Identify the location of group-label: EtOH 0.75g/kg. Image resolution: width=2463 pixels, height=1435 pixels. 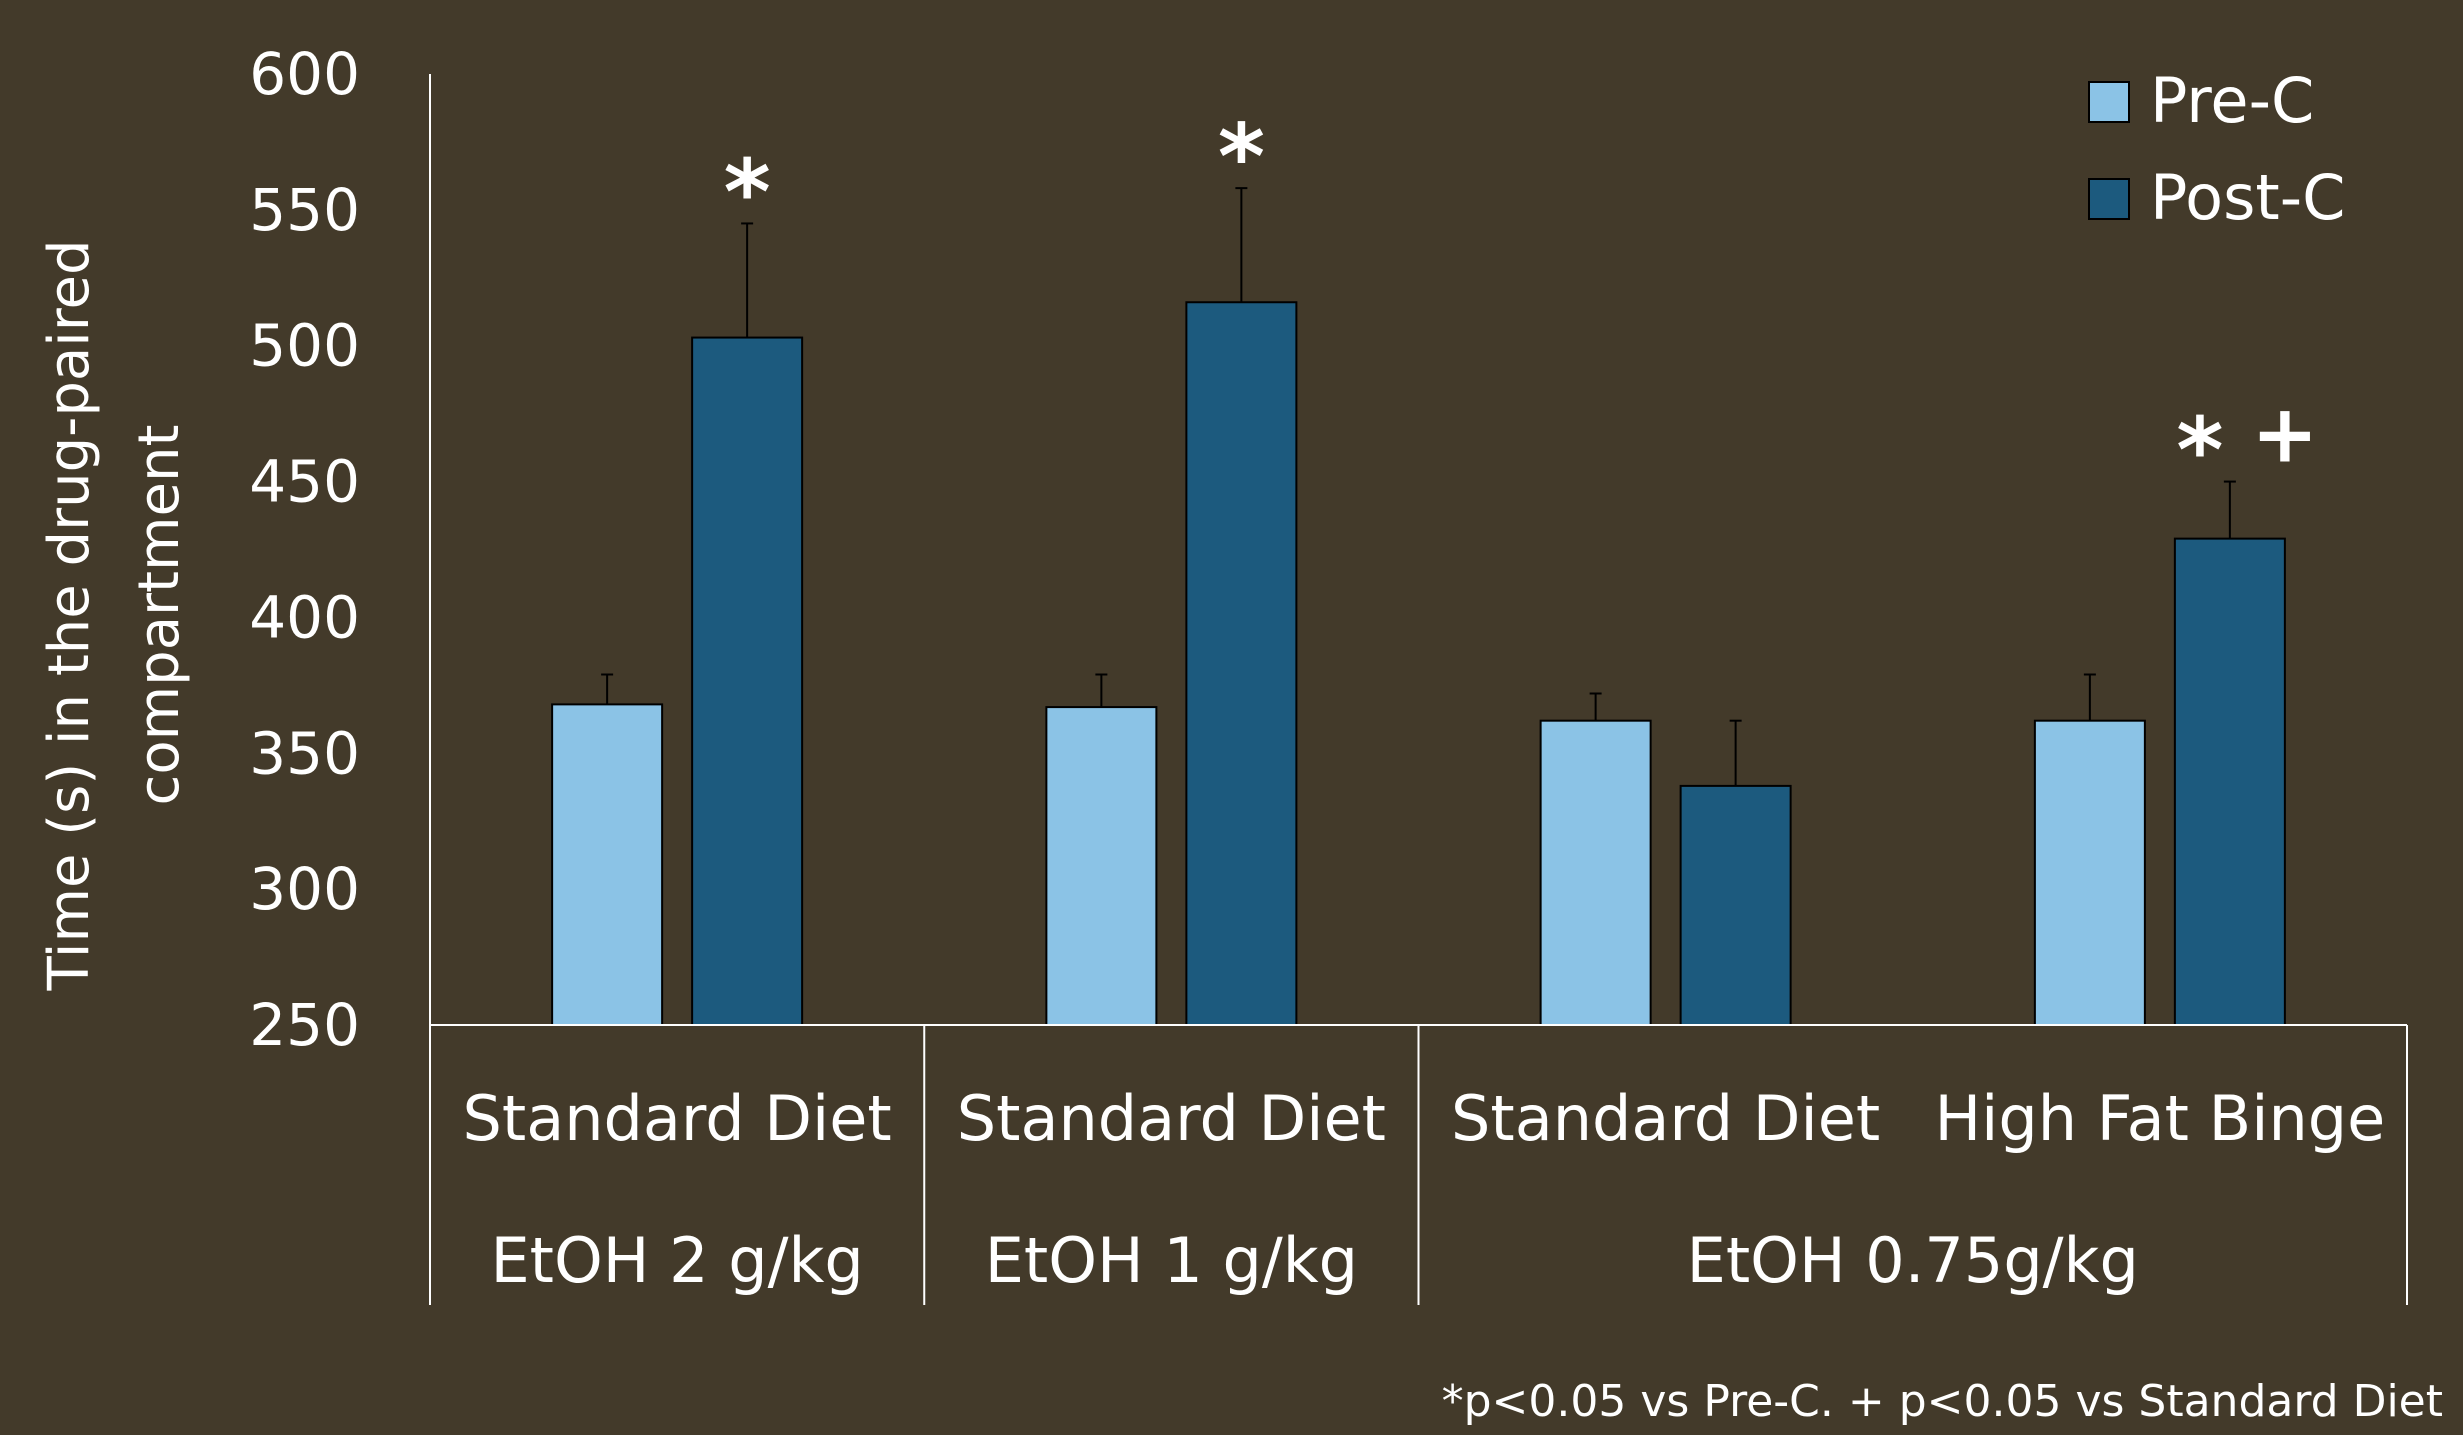
(1913, 1260).